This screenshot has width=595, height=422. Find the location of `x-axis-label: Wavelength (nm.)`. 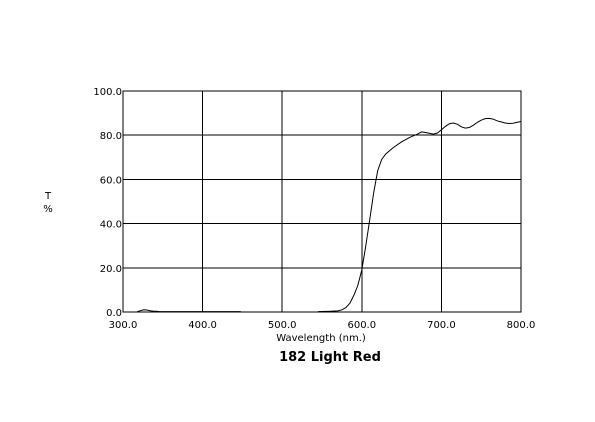

x-axis-label: Wavelength (nm.) is located at coordinates (321, 338).